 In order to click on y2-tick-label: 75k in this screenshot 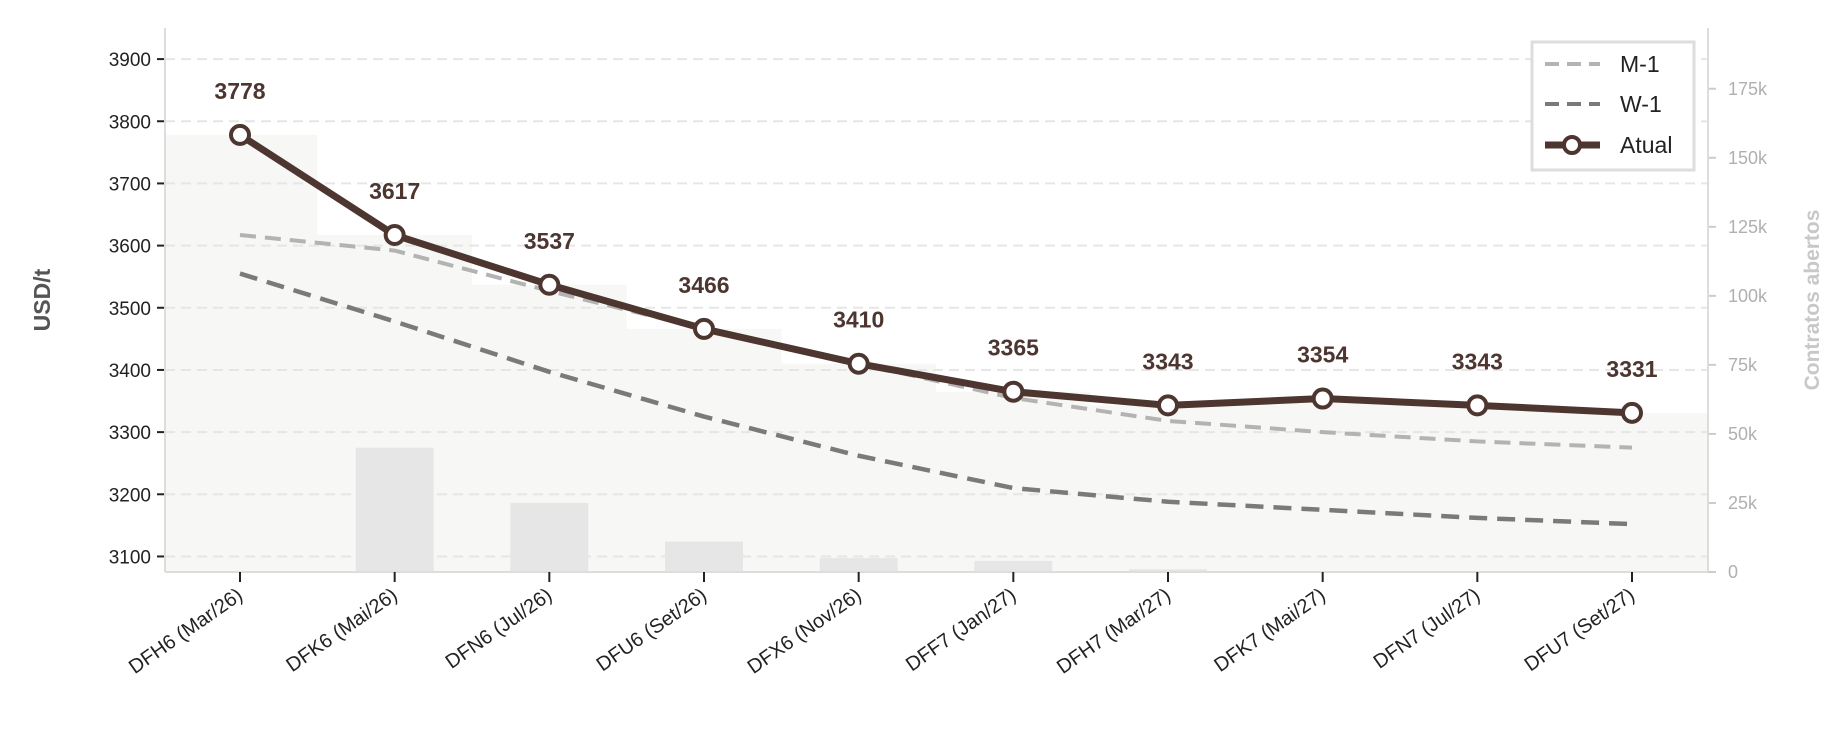, I will do `click(1743, 365)`.